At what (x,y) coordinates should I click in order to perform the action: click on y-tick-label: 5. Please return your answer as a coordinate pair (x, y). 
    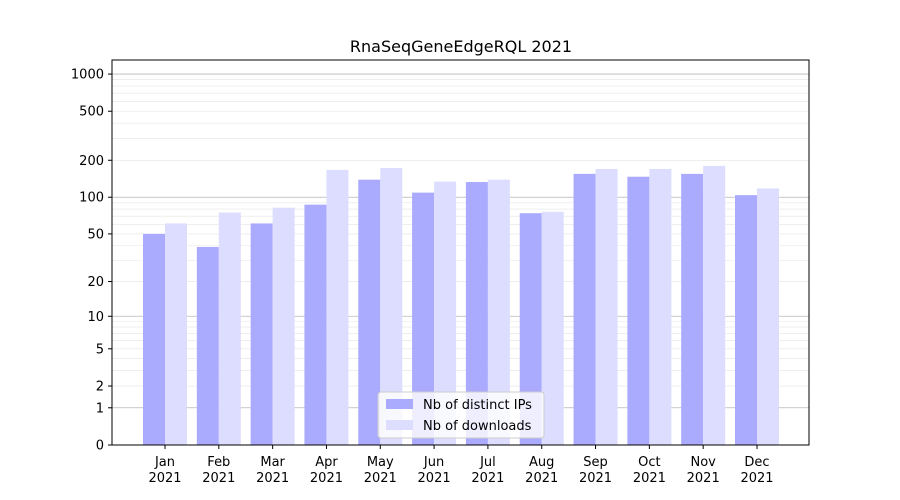
    Looking at the image, I should click on (100, 349).